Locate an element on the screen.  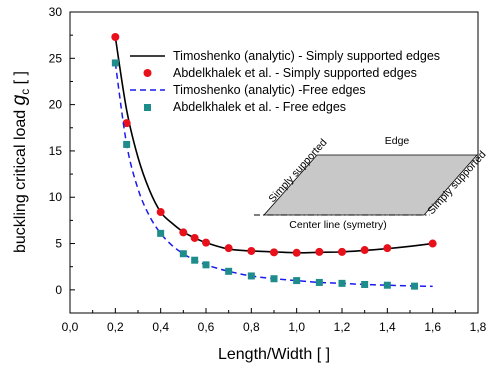
y-tick-label: 5 is located at coordinates (58, 244).